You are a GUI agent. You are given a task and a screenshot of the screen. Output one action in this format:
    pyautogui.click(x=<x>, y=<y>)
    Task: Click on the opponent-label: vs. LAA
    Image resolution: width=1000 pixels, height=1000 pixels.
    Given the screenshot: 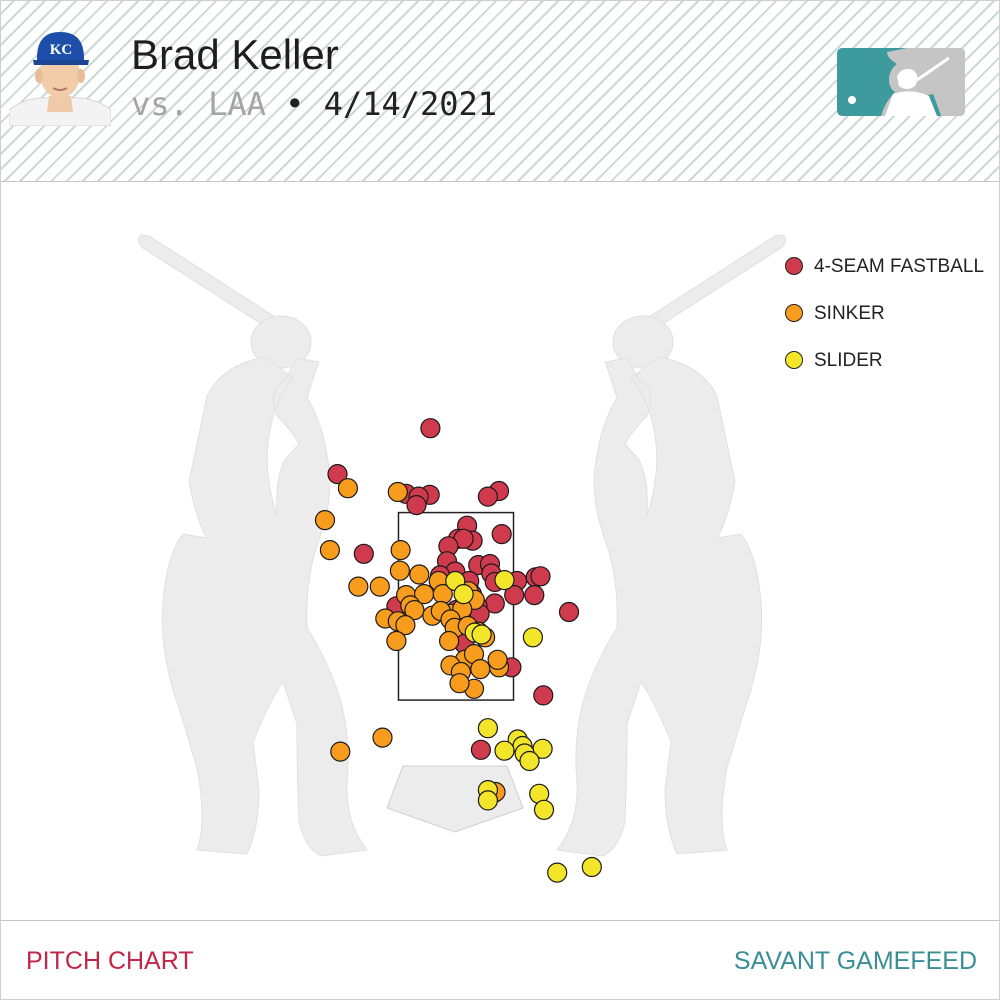 What is the action you would take?
    pyautogui.click(x=198, y=104)
    